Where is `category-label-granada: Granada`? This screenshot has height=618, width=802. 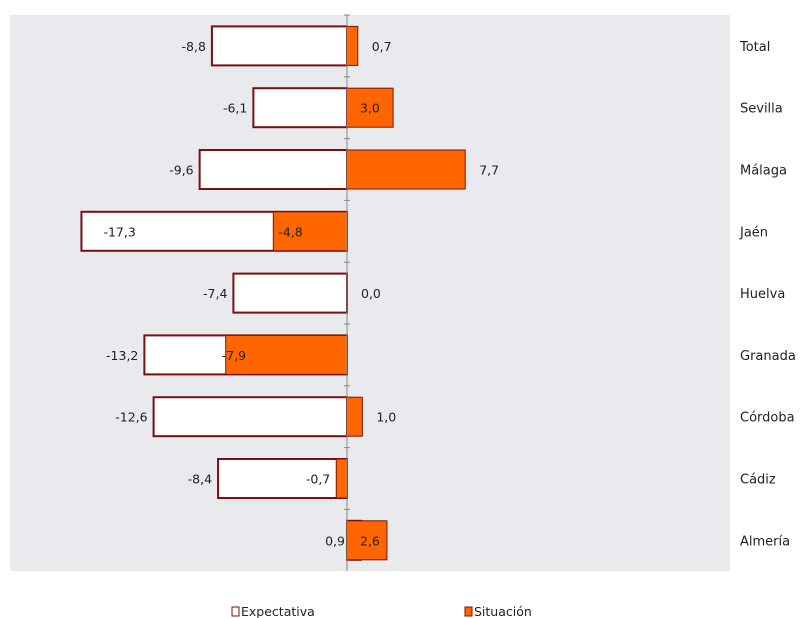
category-label-granada: Granada is located at coordinates (768, 356).